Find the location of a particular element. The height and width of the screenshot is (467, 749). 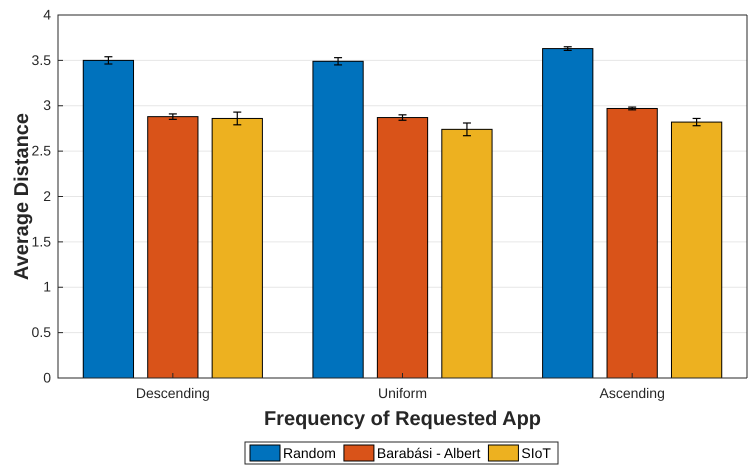

y-tick-label: 3 is located at coordinates (47, 105).